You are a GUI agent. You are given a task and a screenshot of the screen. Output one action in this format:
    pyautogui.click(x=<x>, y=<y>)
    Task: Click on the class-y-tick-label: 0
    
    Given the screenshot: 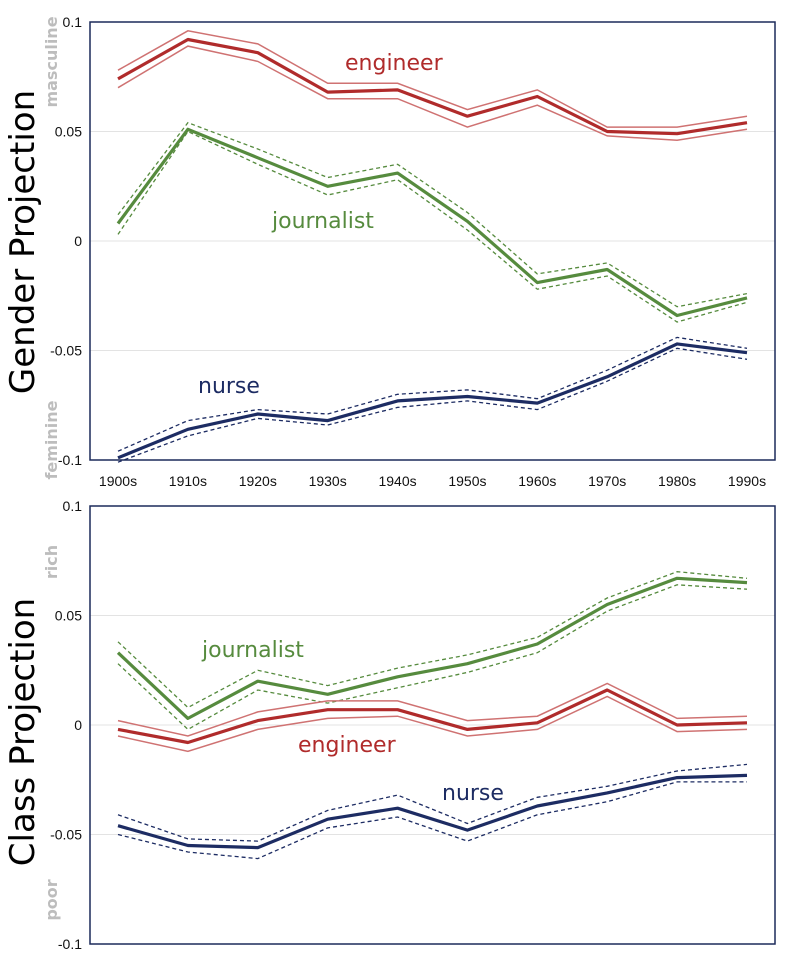 What is the action you would take?
    pyautogui.click(x=78, y=725)
    